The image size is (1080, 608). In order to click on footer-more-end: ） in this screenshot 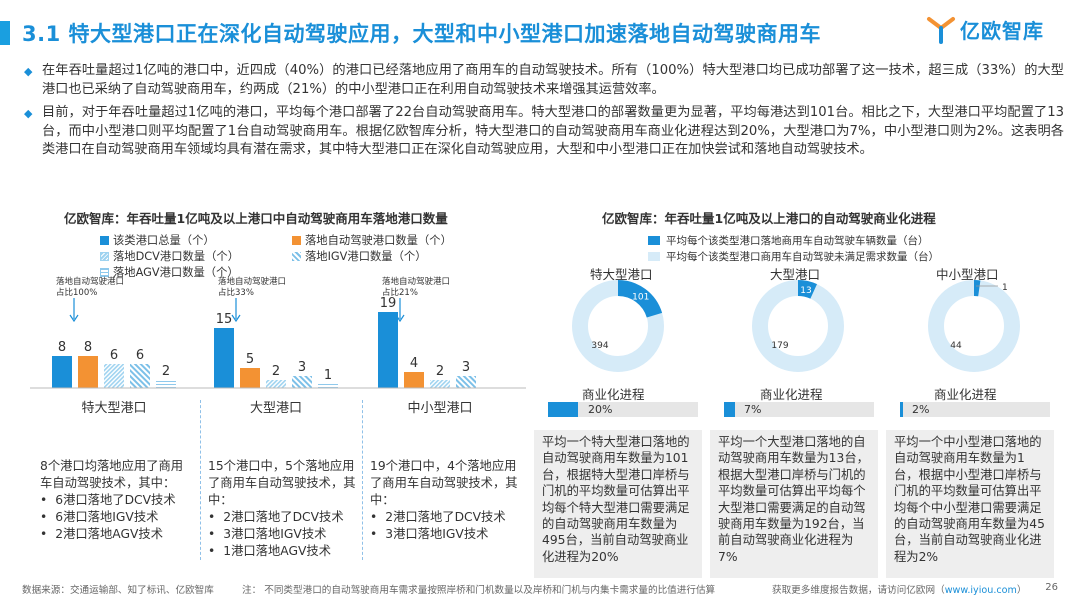, I will do `click(1021, 590)`.